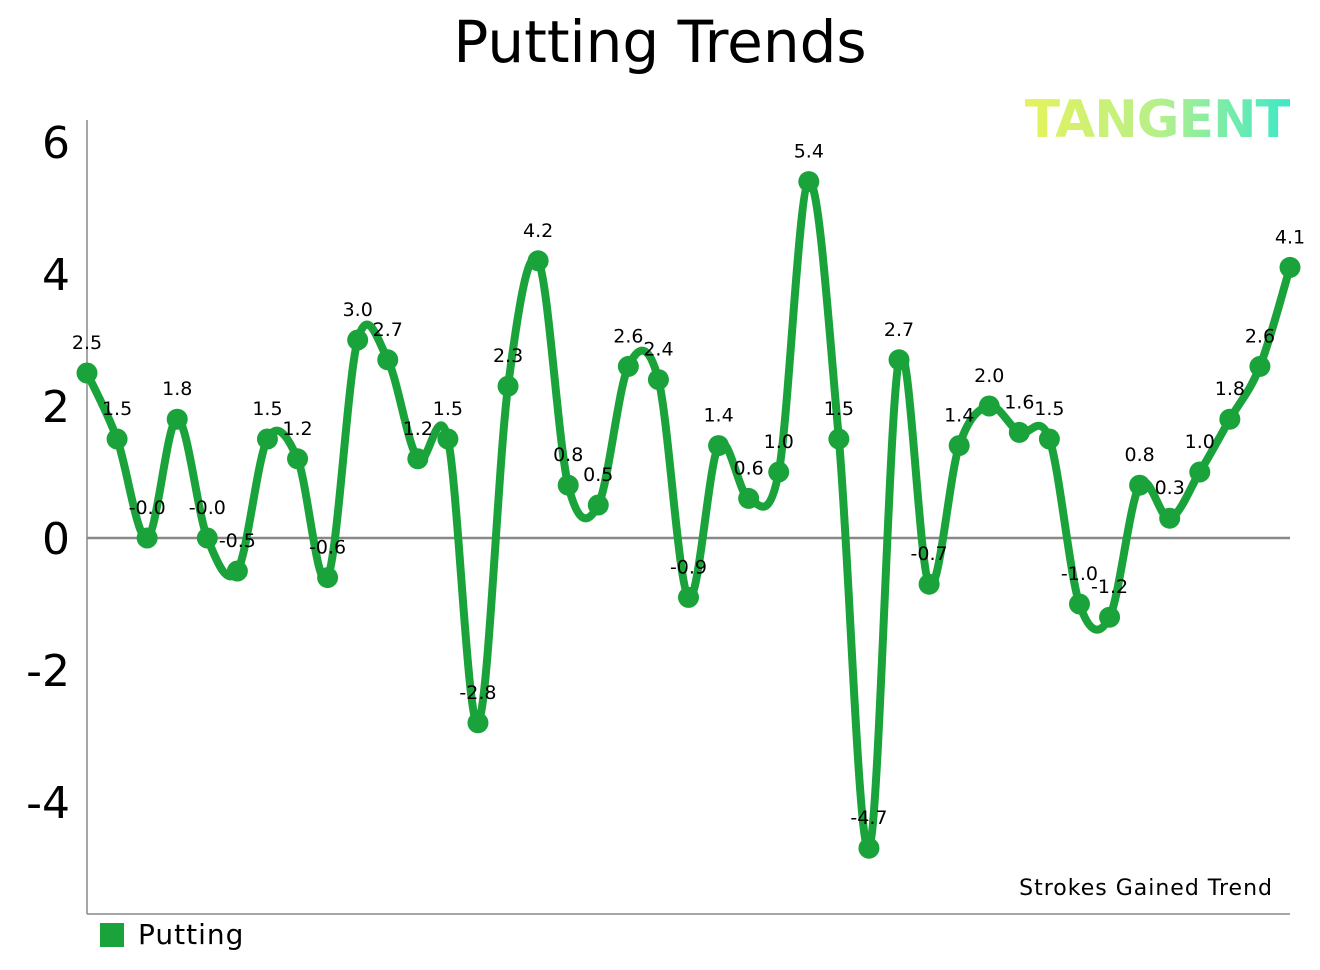 Image resolution: width=1320 pixels, height=970 pixels. Describe the element at coordinates (1109, 587) in the screenshot. I see `data-label: -1.2` at that location.